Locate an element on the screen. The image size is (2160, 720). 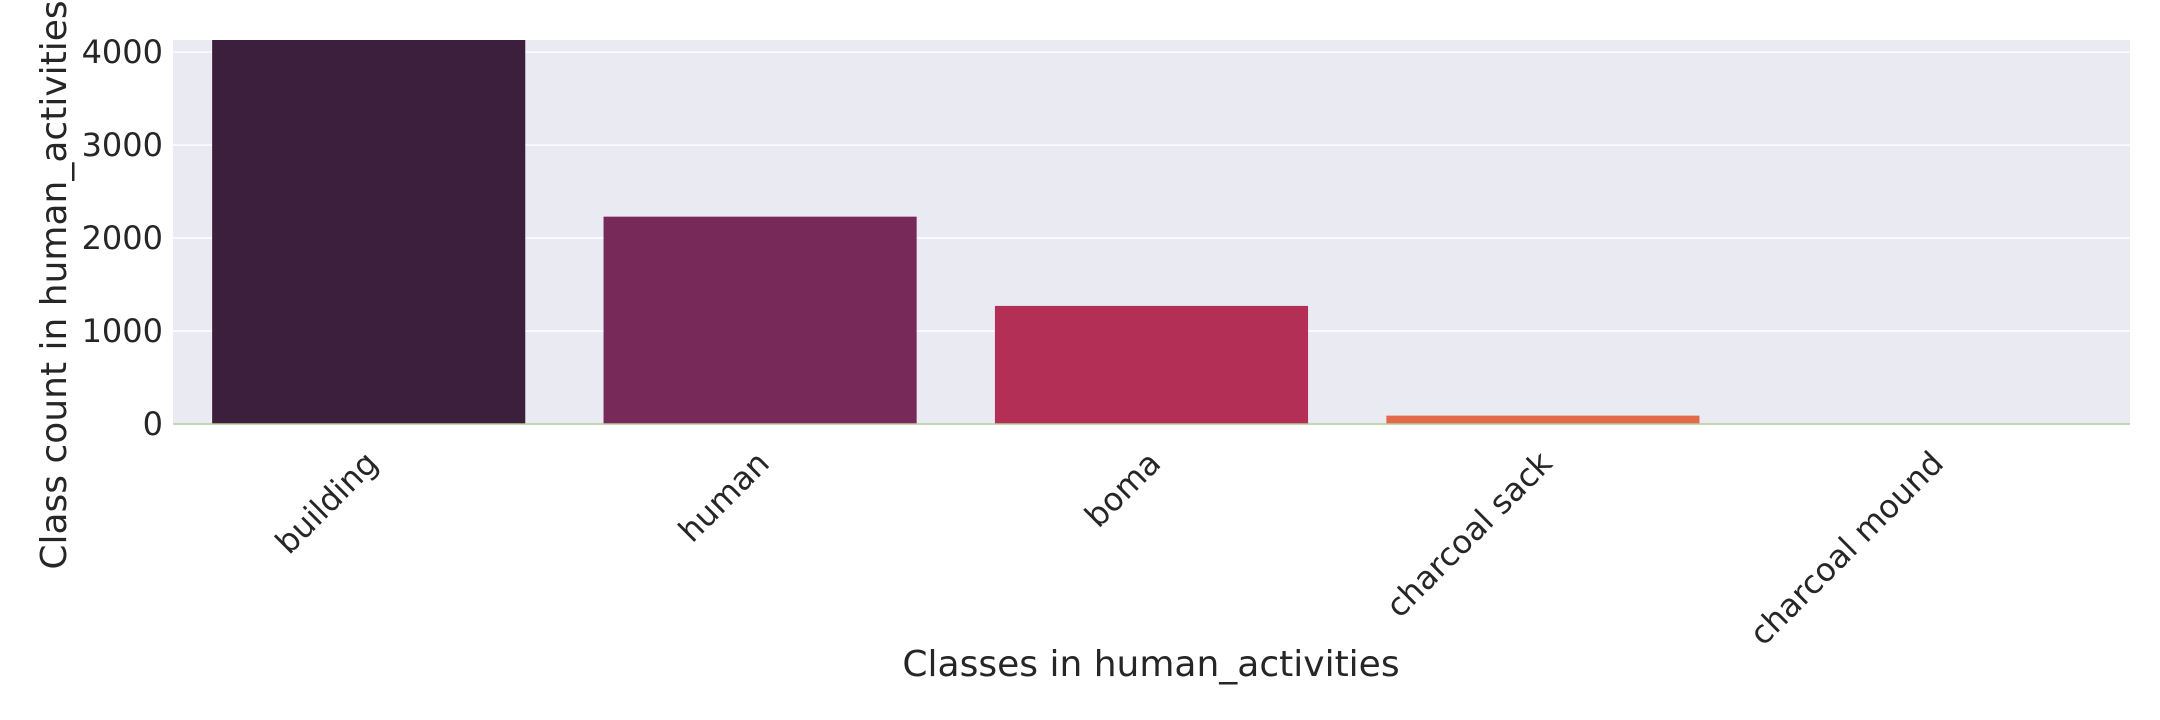
bar-building is located at coordinates (369, 232).